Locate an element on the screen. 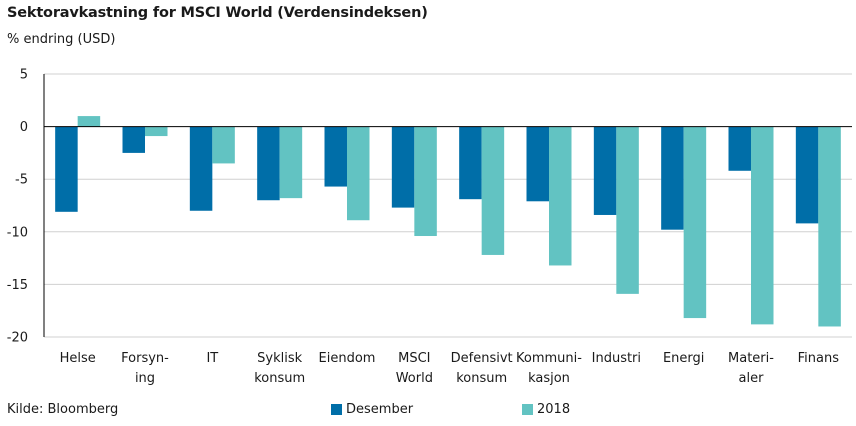 This screenshot has height=426, width=856. x-tick-label: Defensivt is located at coordinates (482, 358).